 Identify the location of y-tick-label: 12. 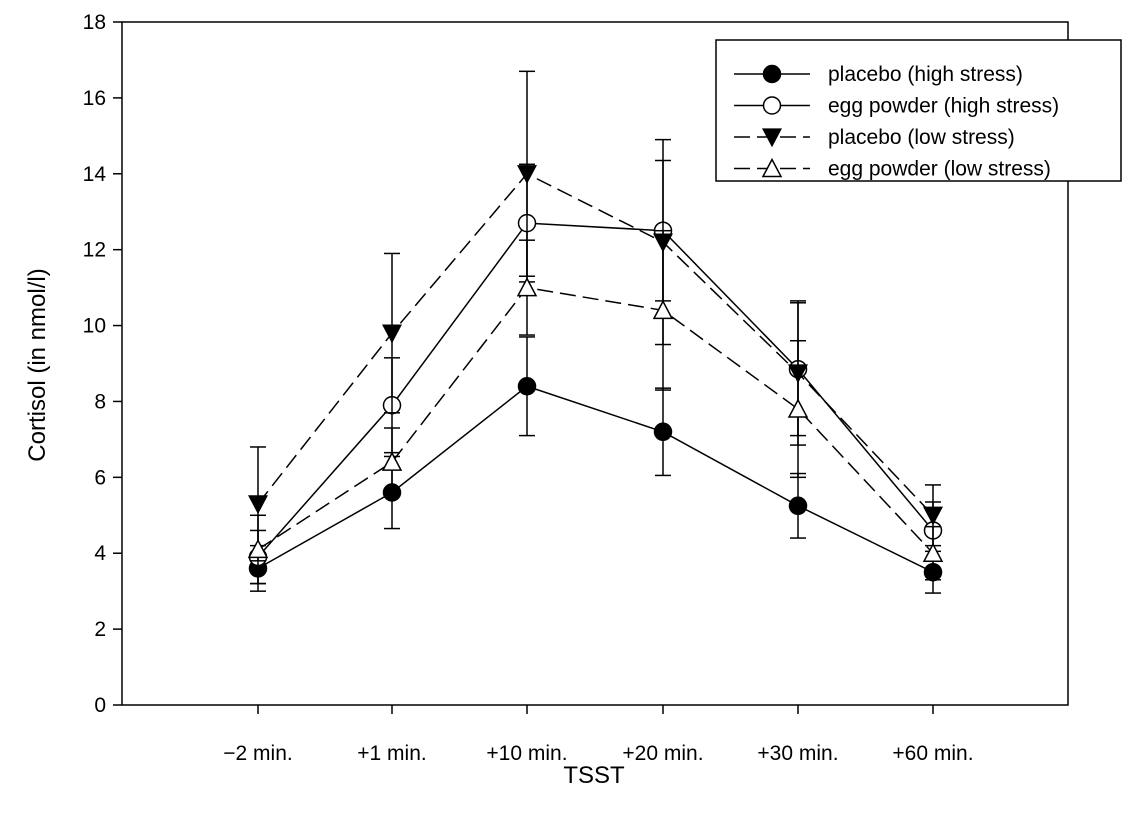
(94, 250).